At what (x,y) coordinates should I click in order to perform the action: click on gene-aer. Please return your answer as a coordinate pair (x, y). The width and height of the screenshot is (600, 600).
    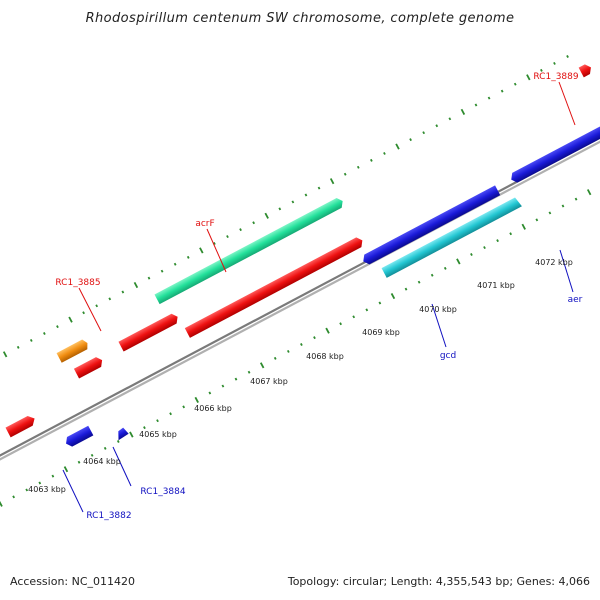
    Looking at the image, I should click on (554, 154).